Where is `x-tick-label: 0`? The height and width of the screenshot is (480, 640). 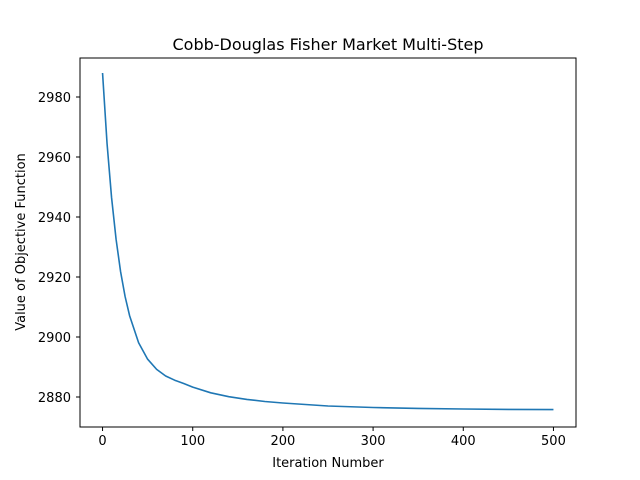
x-tick-label: 0 is located at coordinates (102, 441).